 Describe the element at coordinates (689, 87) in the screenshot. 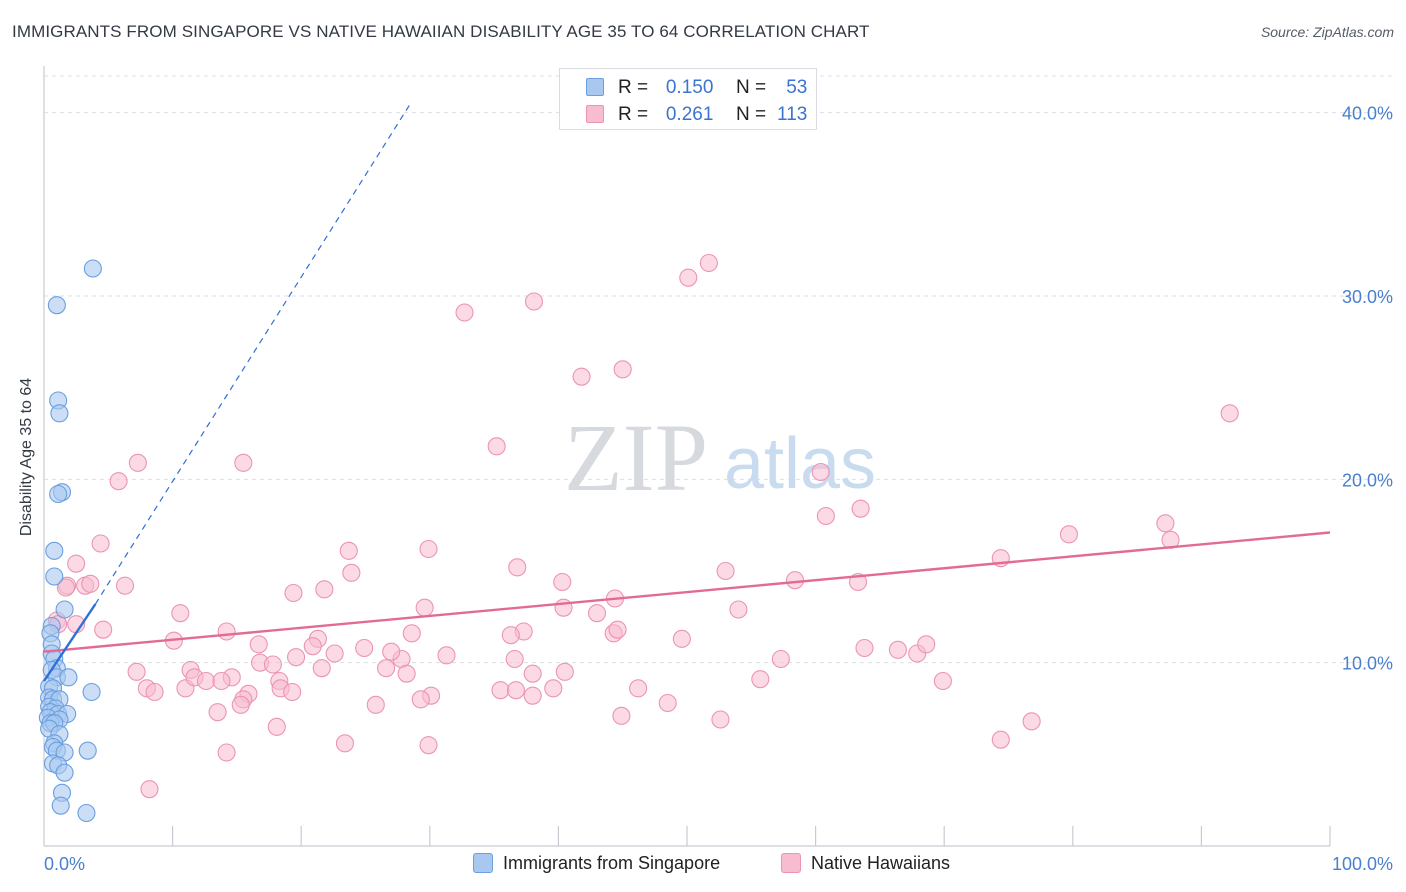

I see `r-value: 0.150` at that location.